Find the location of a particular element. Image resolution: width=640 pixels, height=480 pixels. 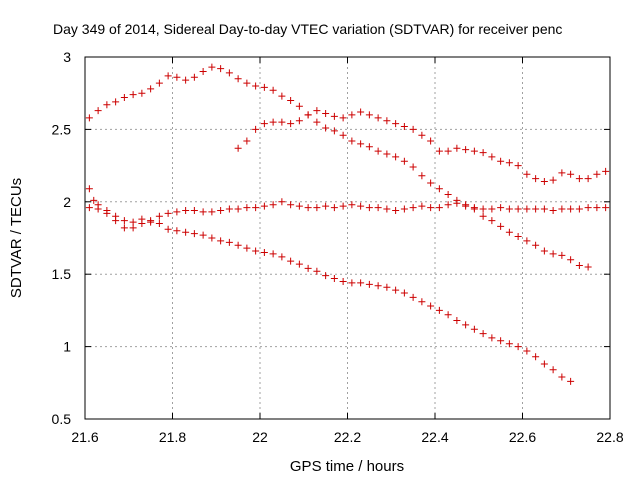

x-tick-label: 21.6 is located at coordinates (84, 437).